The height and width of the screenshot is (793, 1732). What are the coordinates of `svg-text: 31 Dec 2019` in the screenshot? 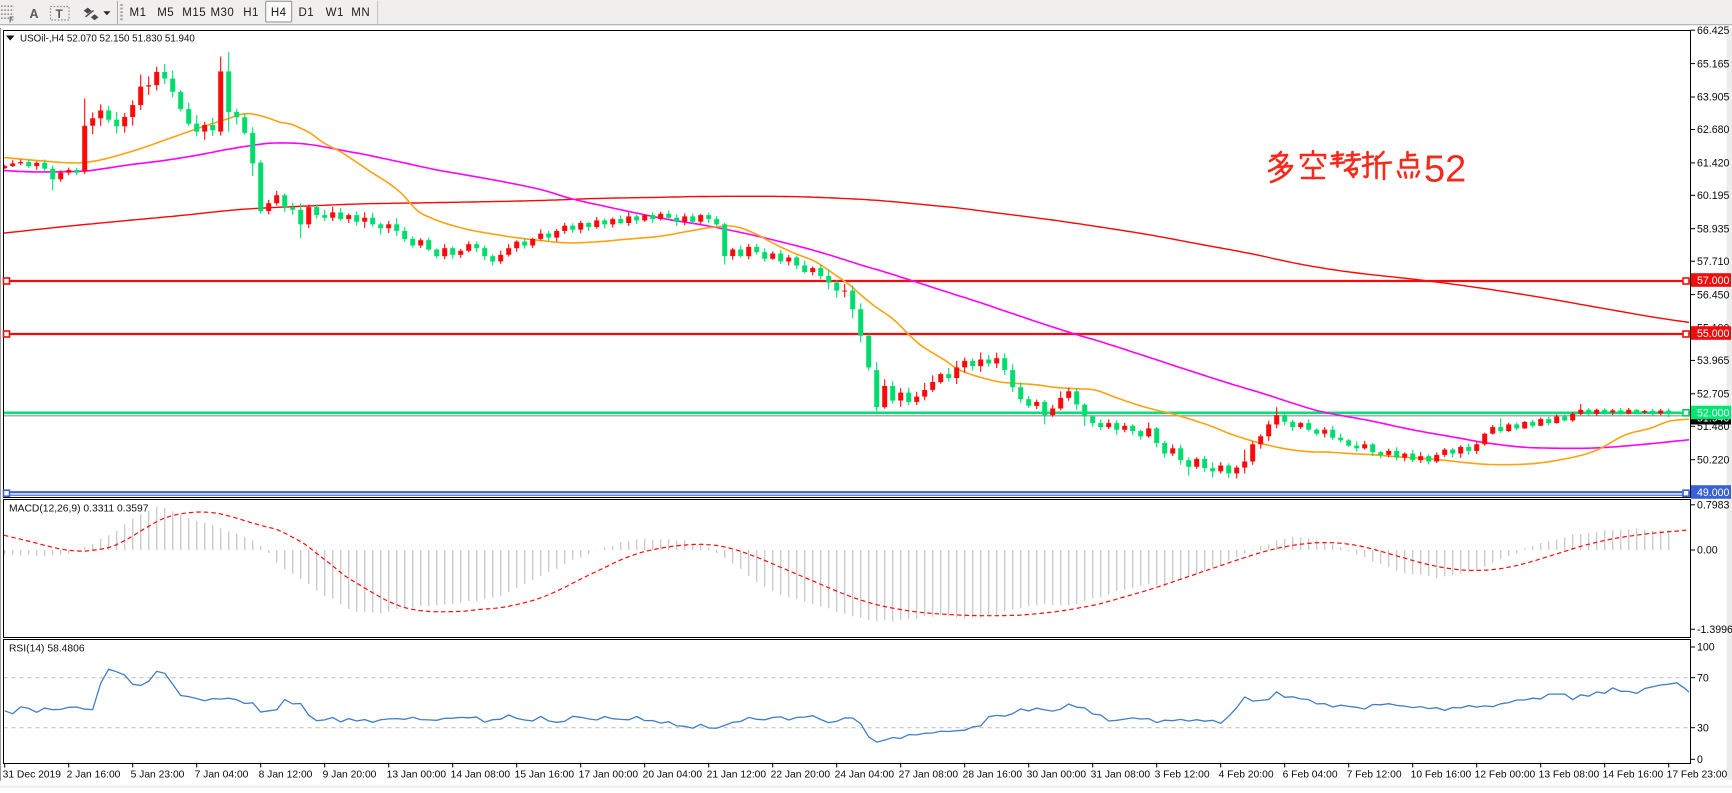 It's located at (32, 774).